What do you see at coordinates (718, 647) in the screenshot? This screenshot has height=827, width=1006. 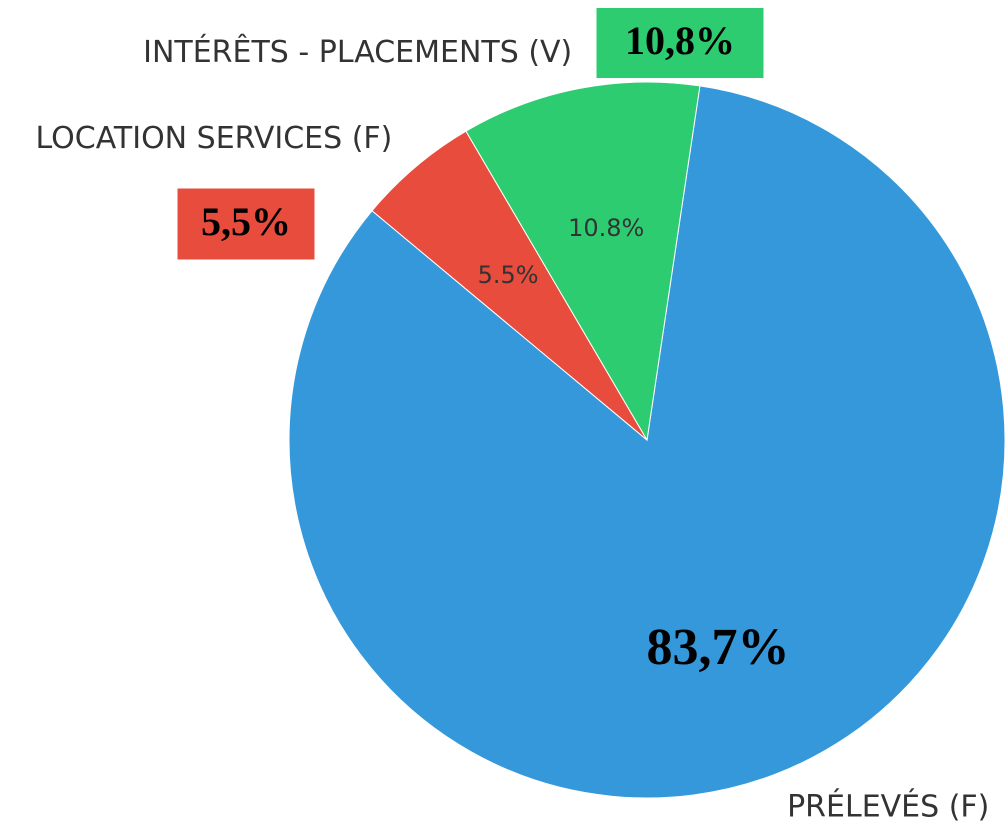 I see `value-label: 83,7%` at bounding box center [718, 647].